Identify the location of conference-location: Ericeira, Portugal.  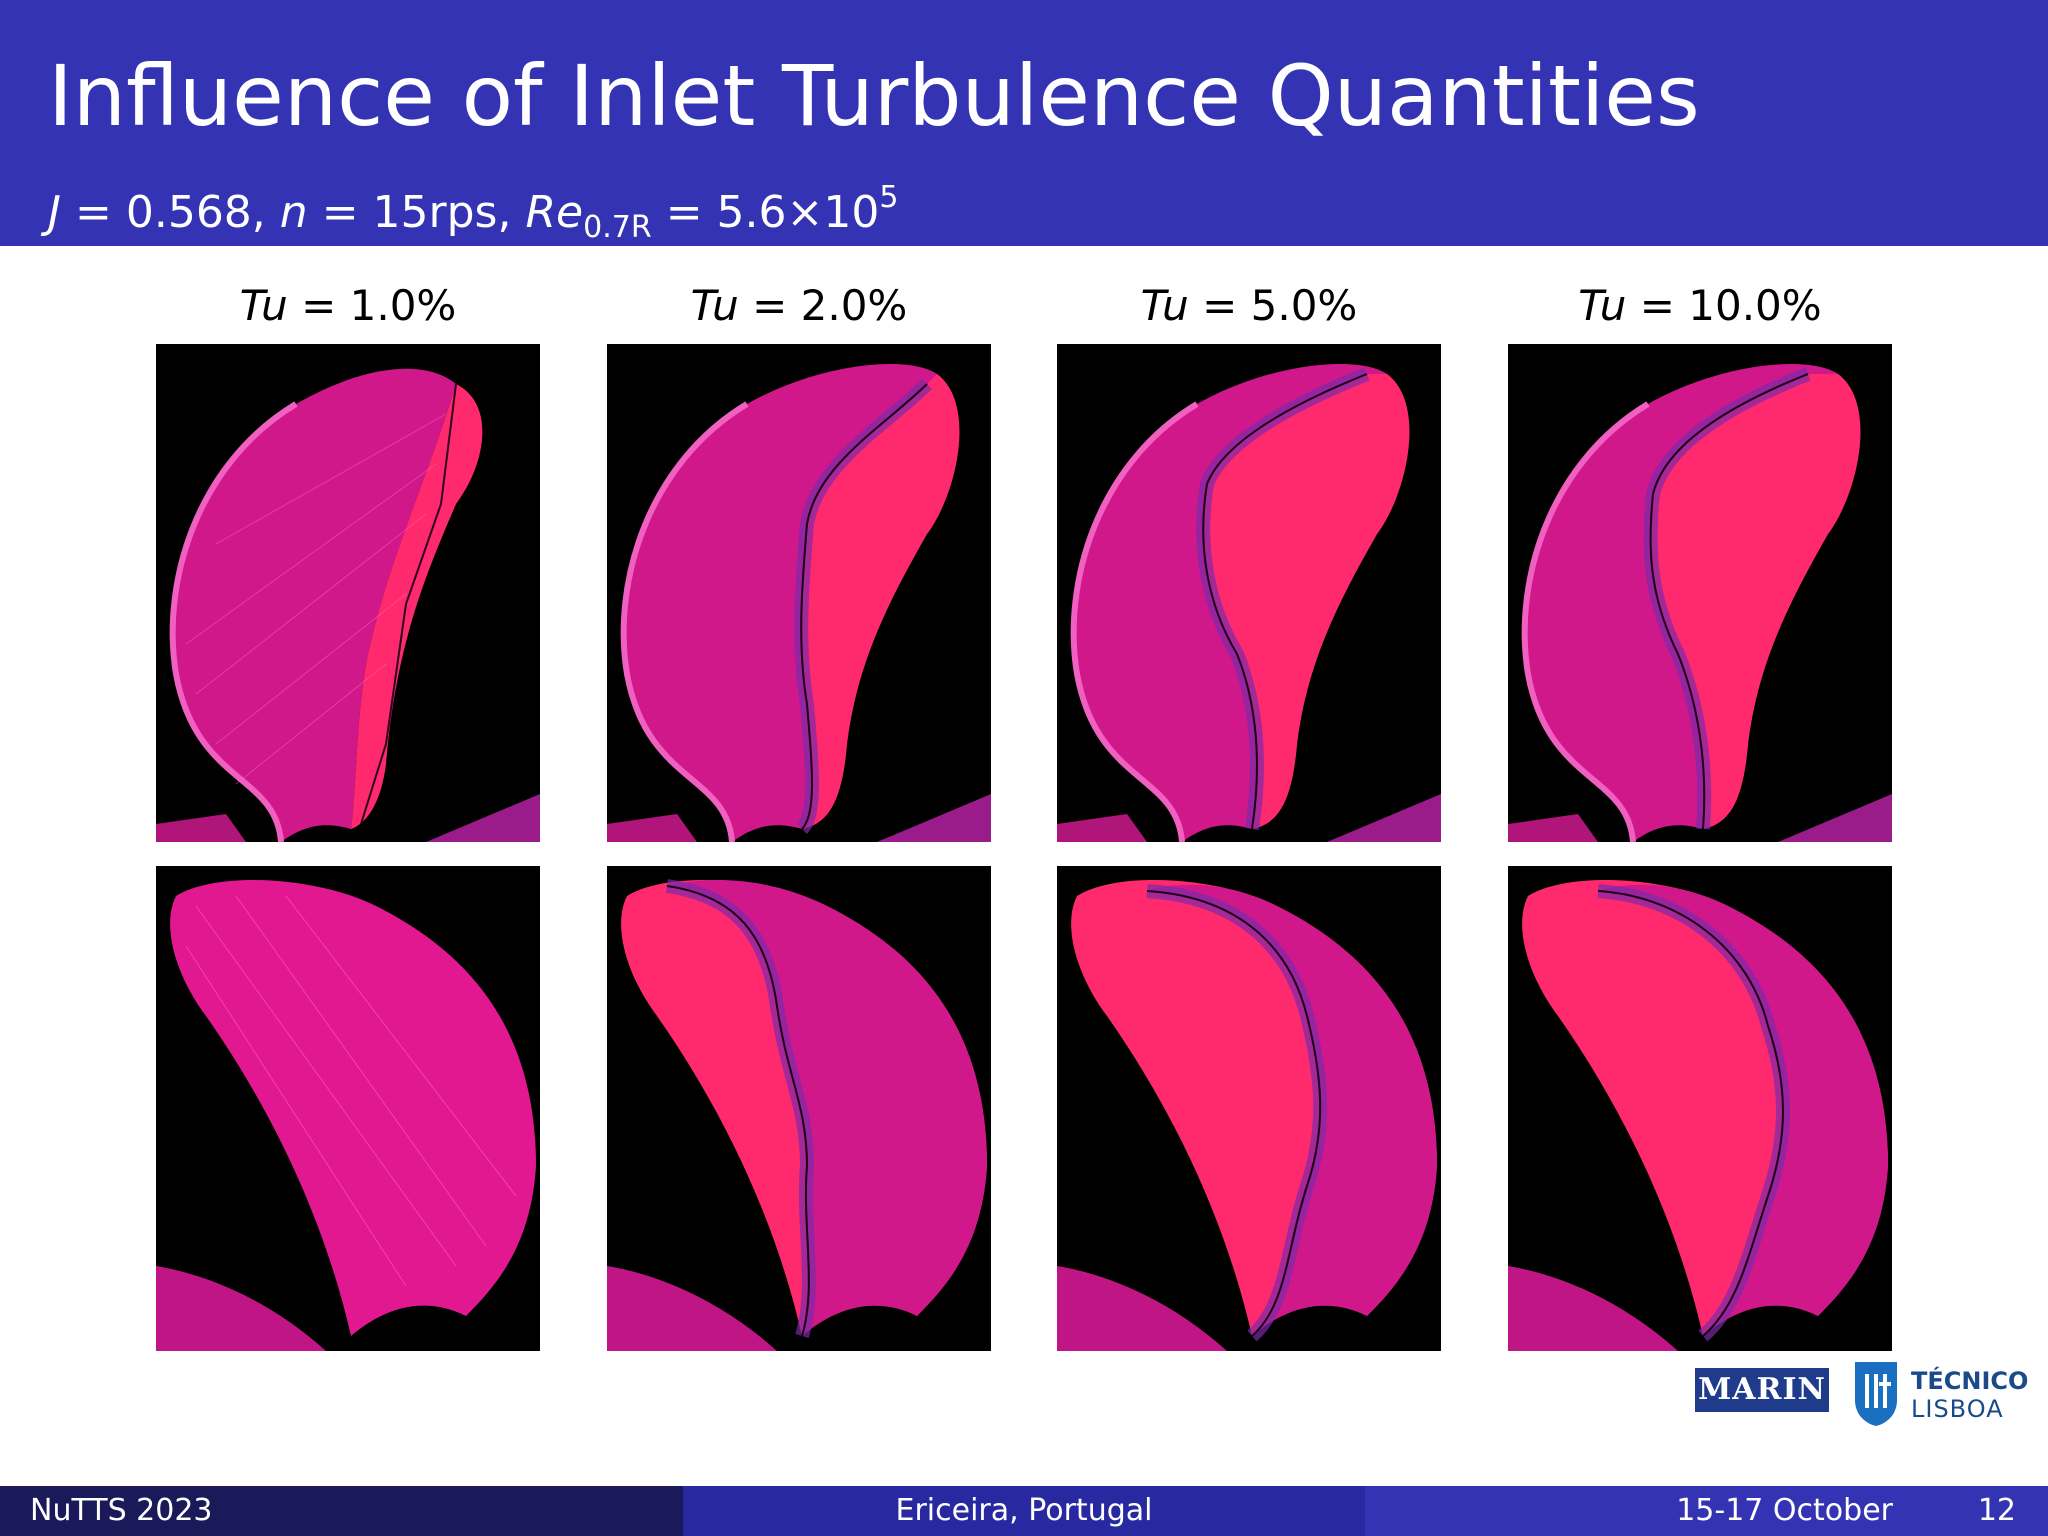
(1024, 1510).